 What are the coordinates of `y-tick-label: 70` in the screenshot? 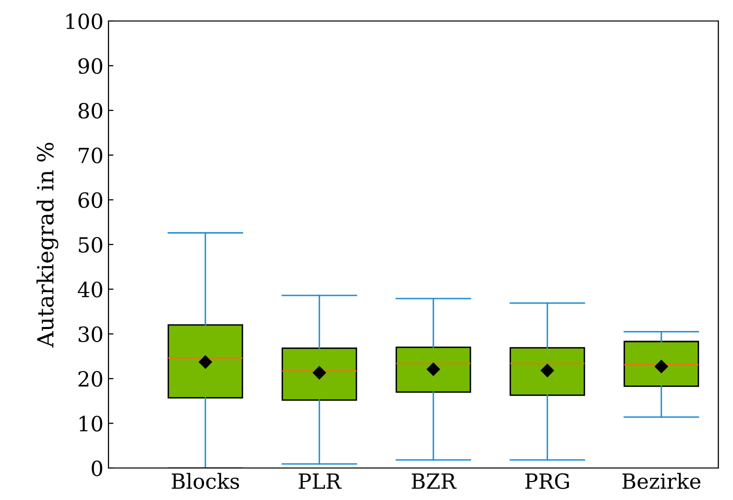 It's located at (90, 156).